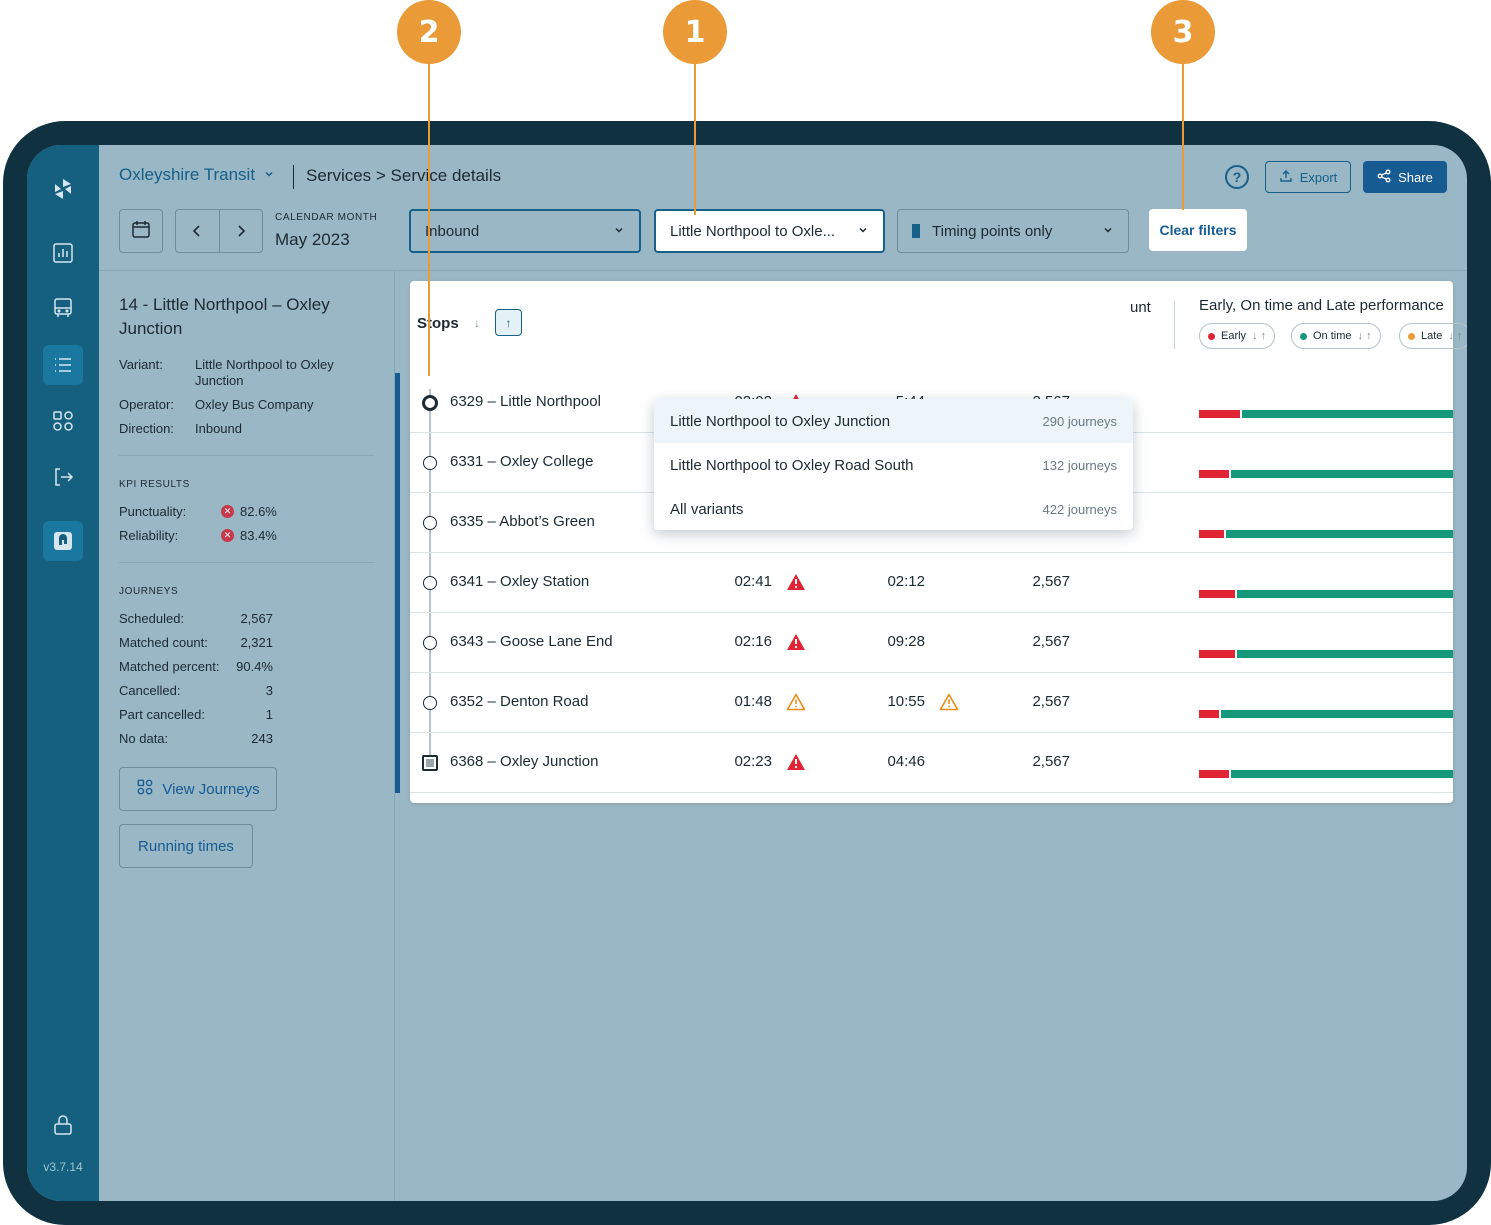  I want to click on chevron-left-icon, so click(196, 231).